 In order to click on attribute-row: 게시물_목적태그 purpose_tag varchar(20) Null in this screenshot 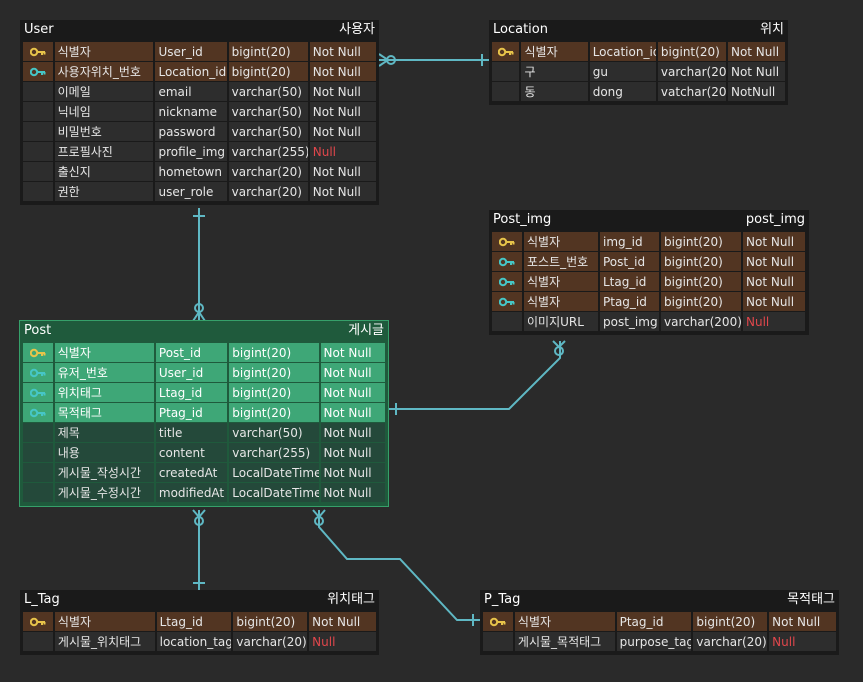, I will do `click(659, 642)`.